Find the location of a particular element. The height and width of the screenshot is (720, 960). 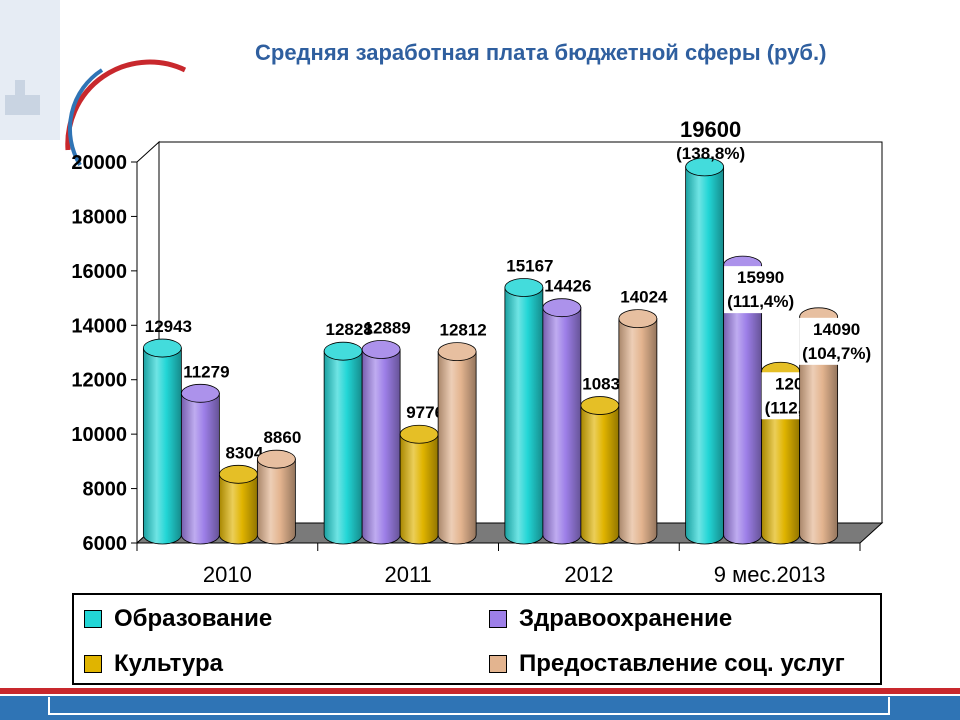

footer-blue-stripe is located at coordinates (480, 708).